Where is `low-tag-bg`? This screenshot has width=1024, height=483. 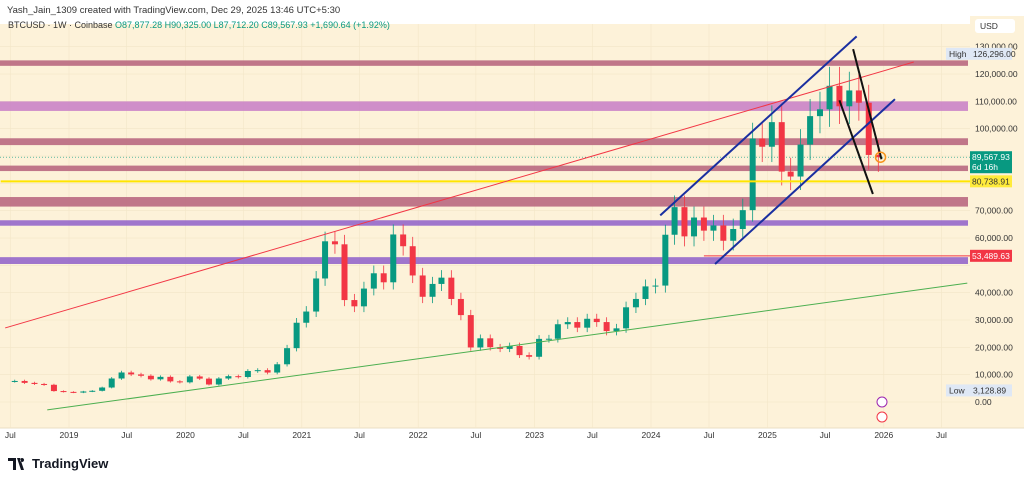
low-tag-bg is located at coordinates (958, 390).